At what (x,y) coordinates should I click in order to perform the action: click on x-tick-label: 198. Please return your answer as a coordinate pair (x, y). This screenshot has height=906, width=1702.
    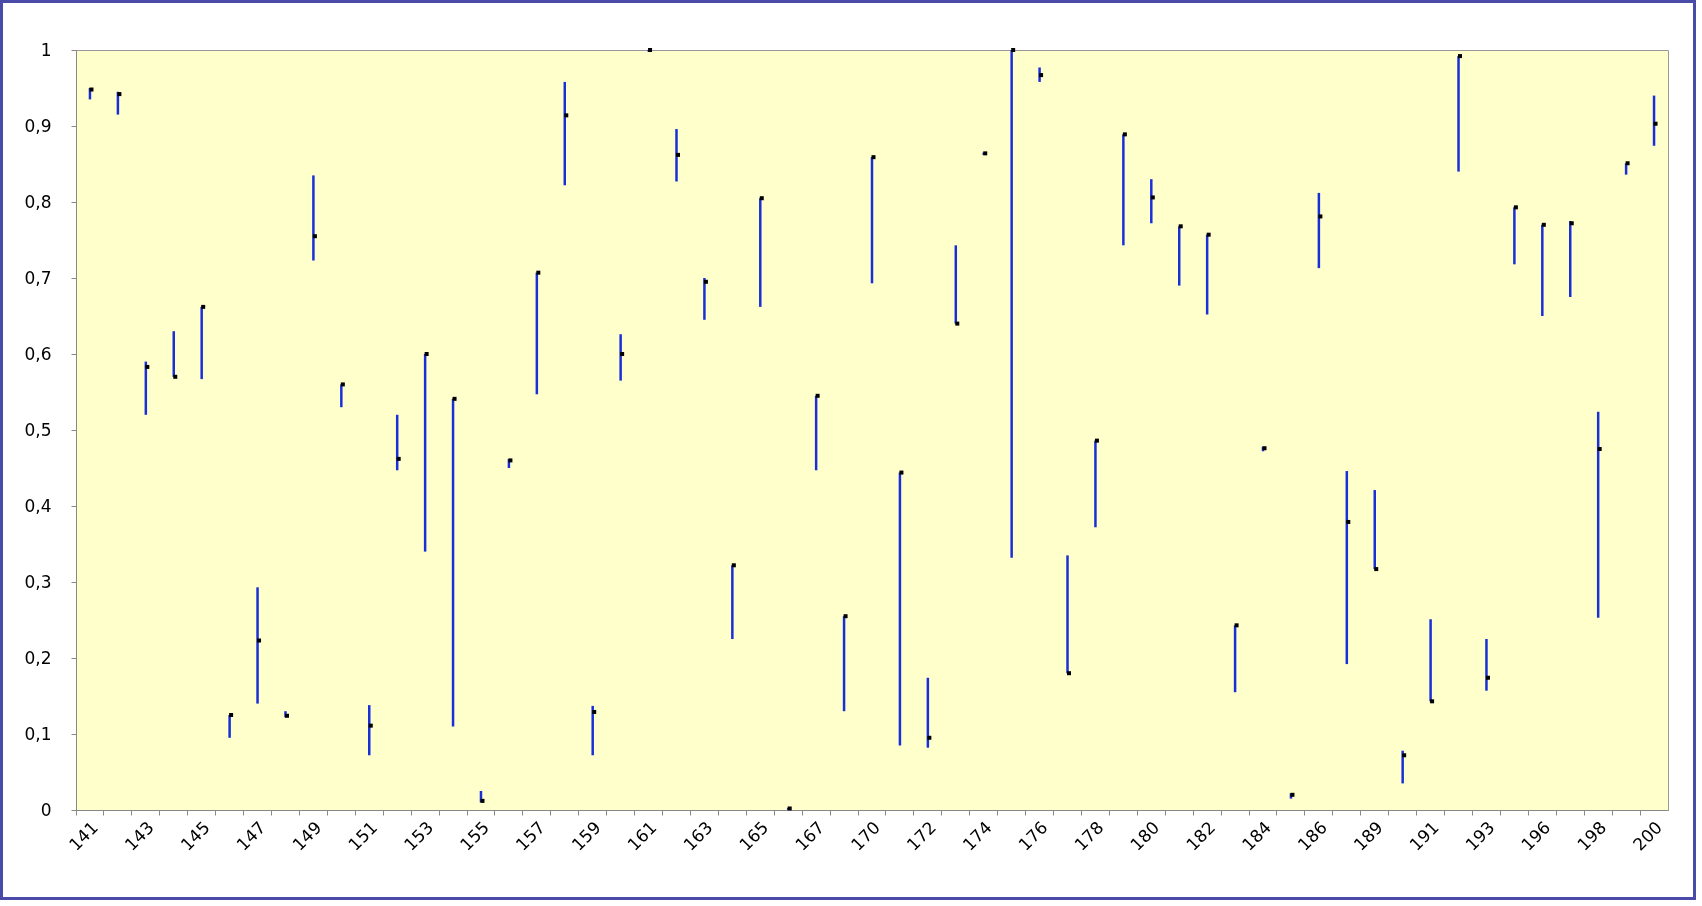
    Looking at the image, I should click on (1592, 836).